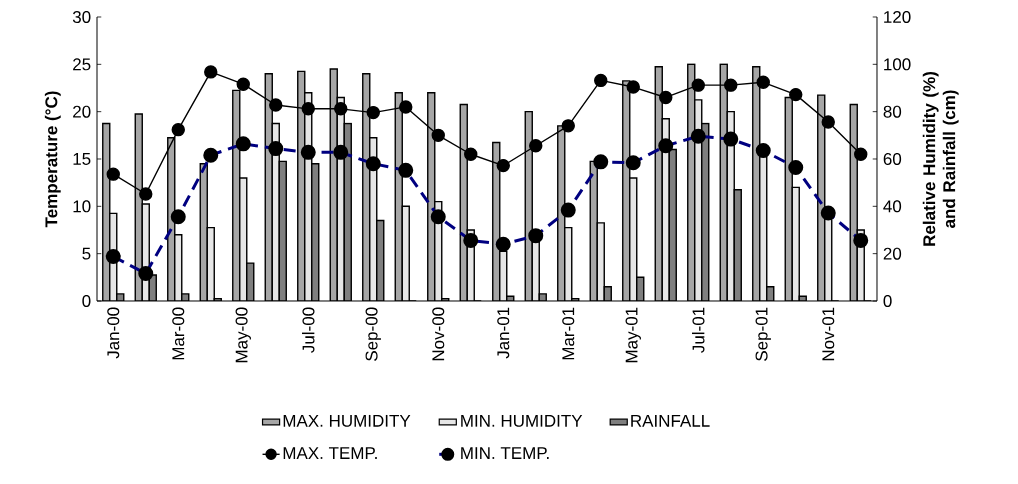 The height and width of the screenshot is (484, 1018). What do you see at coordinates (347, 420) in the screenshot?
I see `legend-label: MAX. HUMIDITY` at bounding box center [347, 420].